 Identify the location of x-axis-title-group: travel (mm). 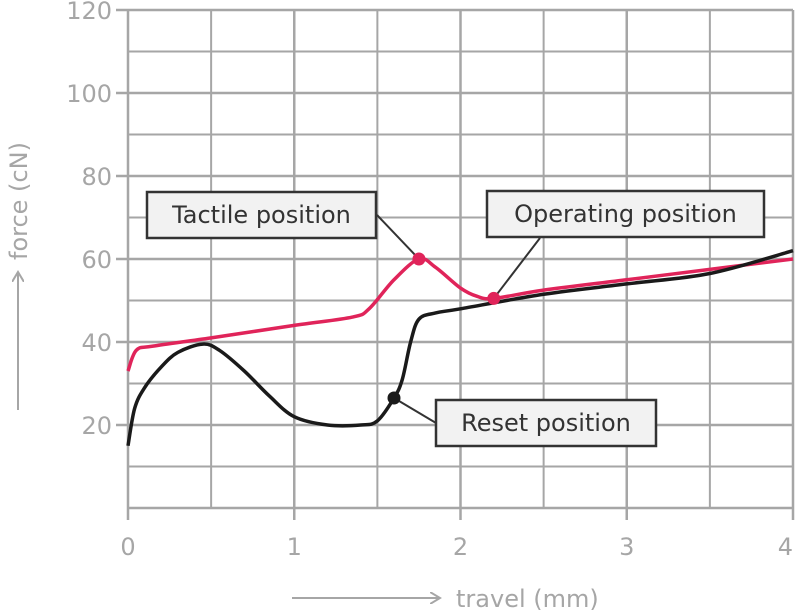
(445, 599).